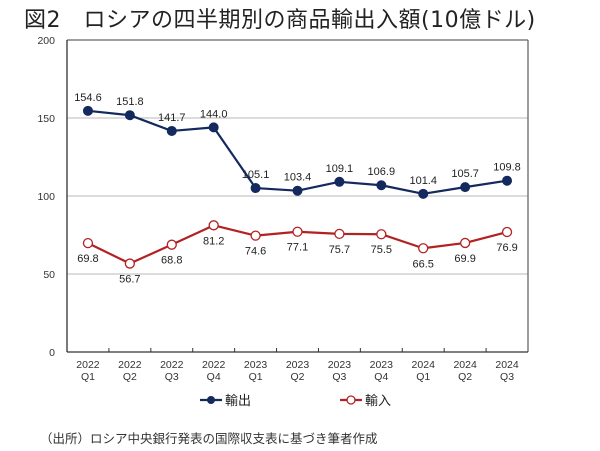  Describe the element at coordinates (46, 41) in the screenshot. I see `y-tick-label: 200` at that location.